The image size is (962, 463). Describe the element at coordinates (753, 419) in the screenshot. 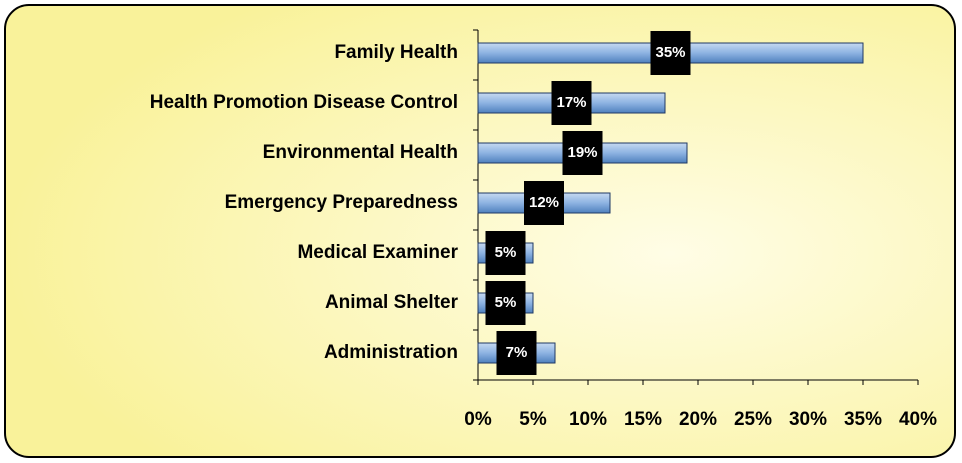

I see `x-tick-label: 25%` at that location.